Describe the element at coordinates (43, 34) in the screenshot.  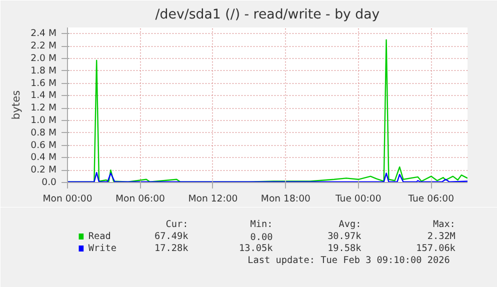
I see `y-tick-label: 2.4 M` at that location.